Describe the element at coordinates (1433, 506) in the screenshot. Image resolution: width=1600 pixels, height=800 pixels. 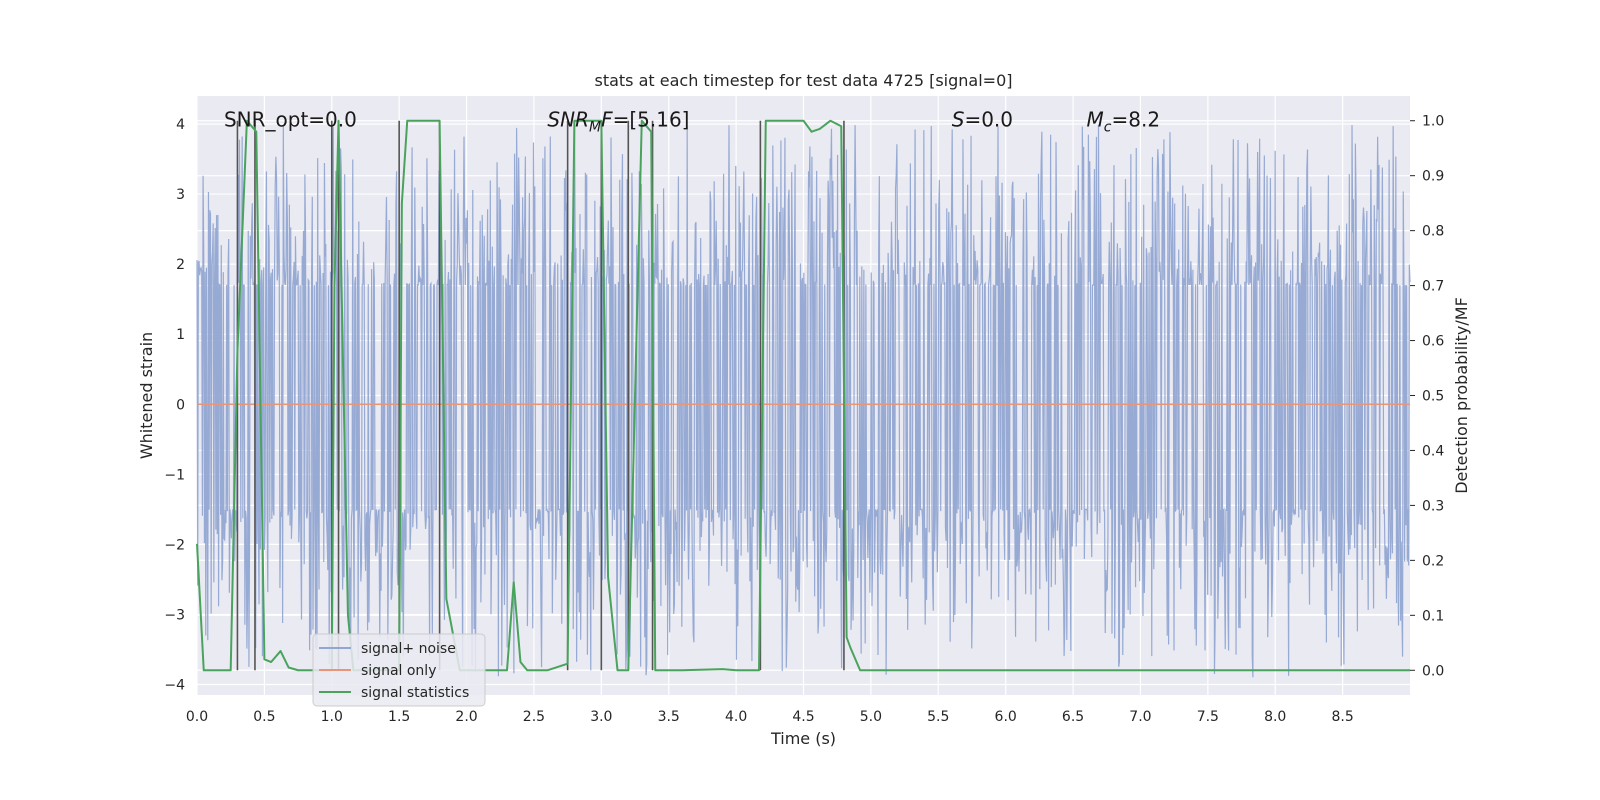
I see `y2-tick-label: 0.3` at that location.